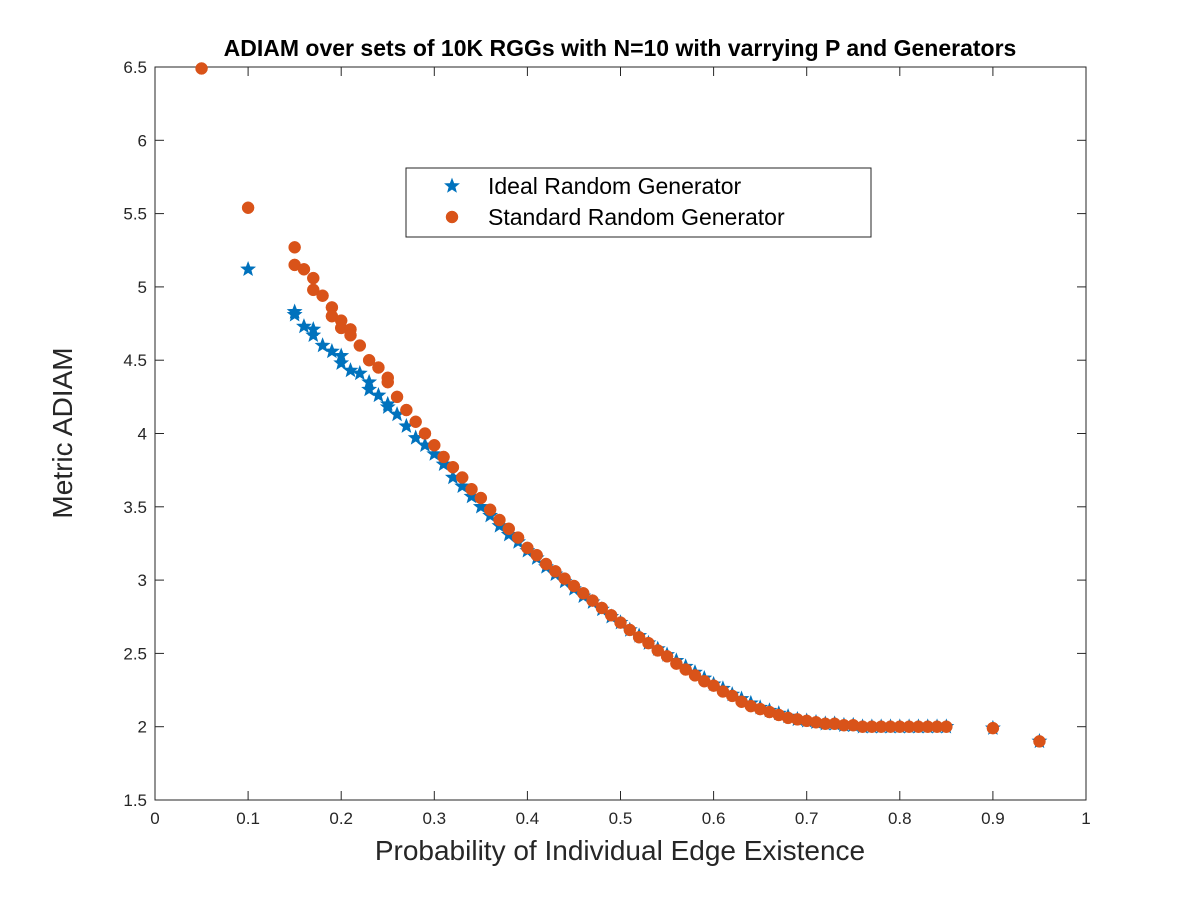  What do you see at coordinates (993, 818) in the screenshot?
I see `x-tick-label: 0.9` at bounding box center [993, 818].